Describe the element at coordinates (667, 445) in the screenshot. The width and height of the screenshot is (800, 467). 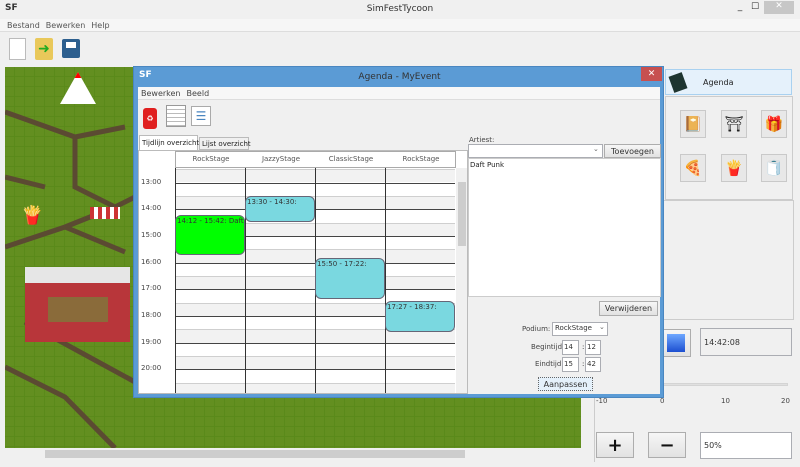
I see `zoom-out-button: −` at that location.